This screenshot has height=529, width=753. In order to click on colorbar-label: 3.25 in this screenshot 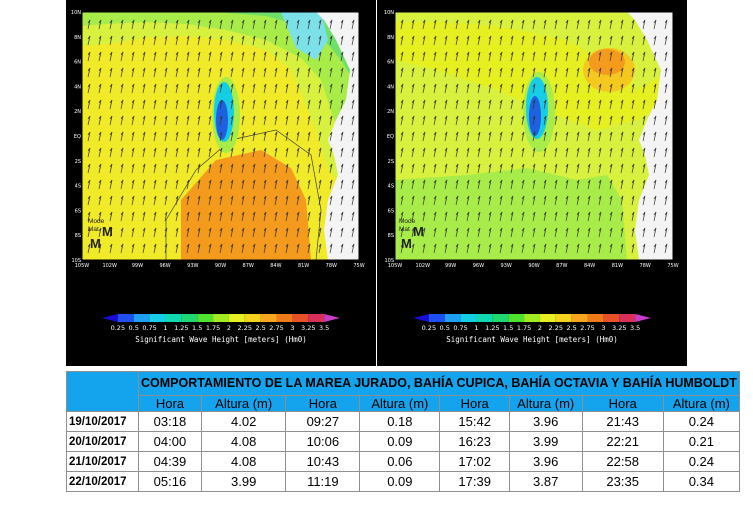, I will do `click(308, 328)`.